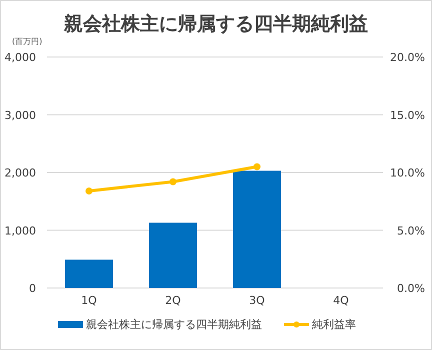  Describe the element at coordinates (341, 300) in the screenshot. I see `x-tick-label: 4Q` at that location.